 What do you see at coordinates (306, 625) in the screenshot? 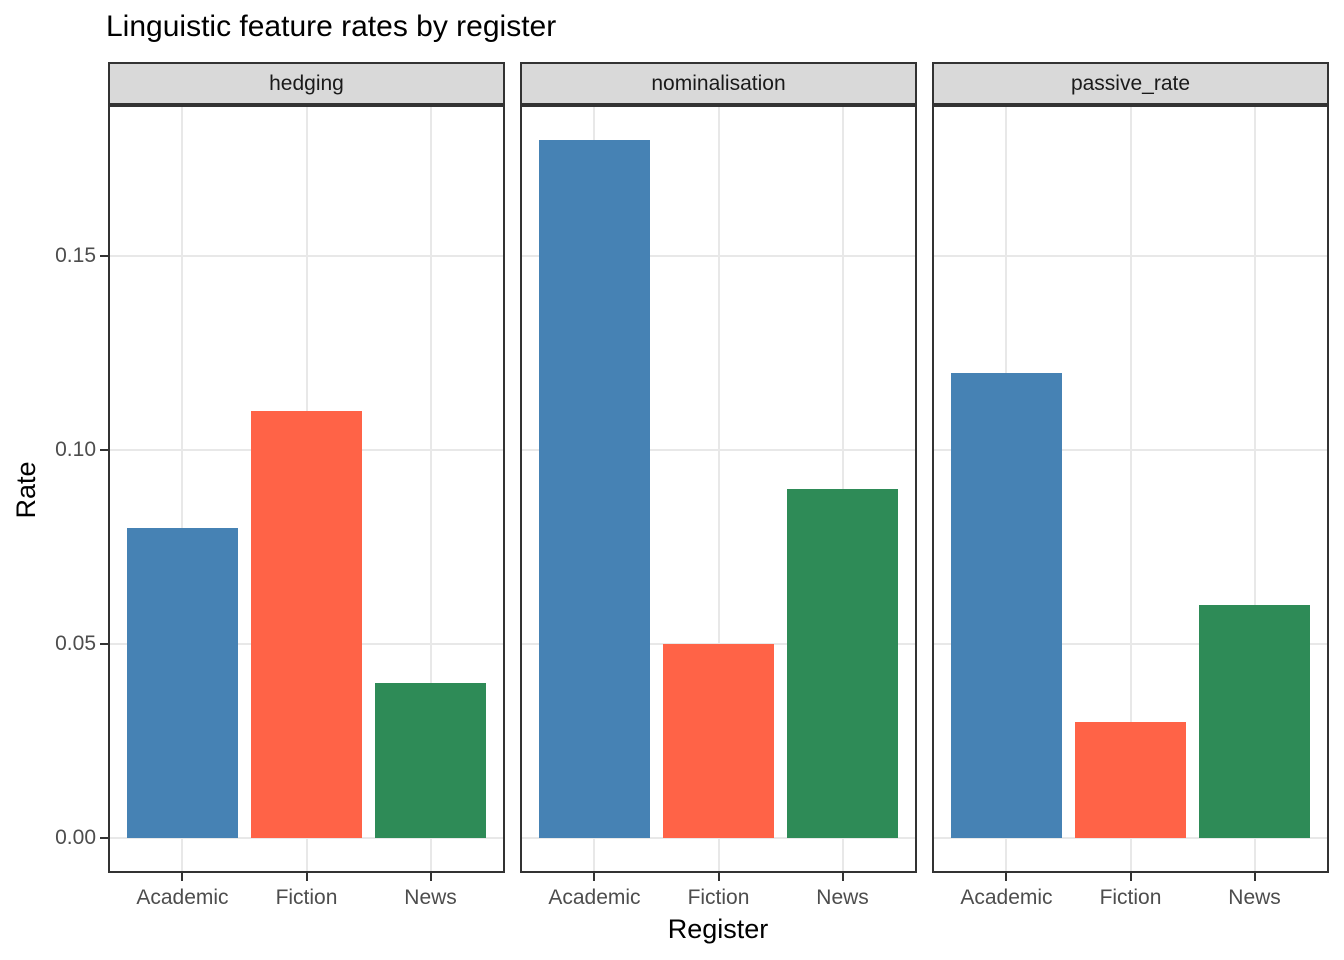
I see `bar-hedging-fiction` at bounding box center [306, 625].